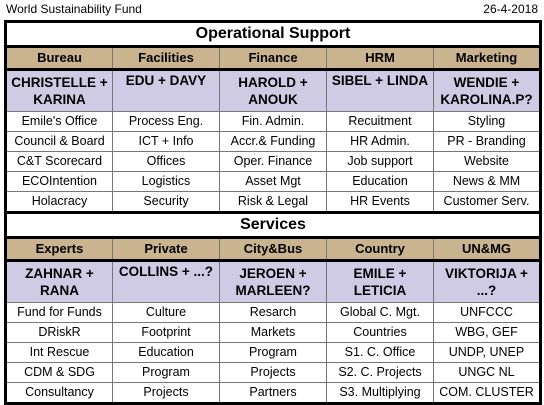 This screenshot has width=544, height=405. I want to click on table-cell: PR - Branding, so click(487, 141).